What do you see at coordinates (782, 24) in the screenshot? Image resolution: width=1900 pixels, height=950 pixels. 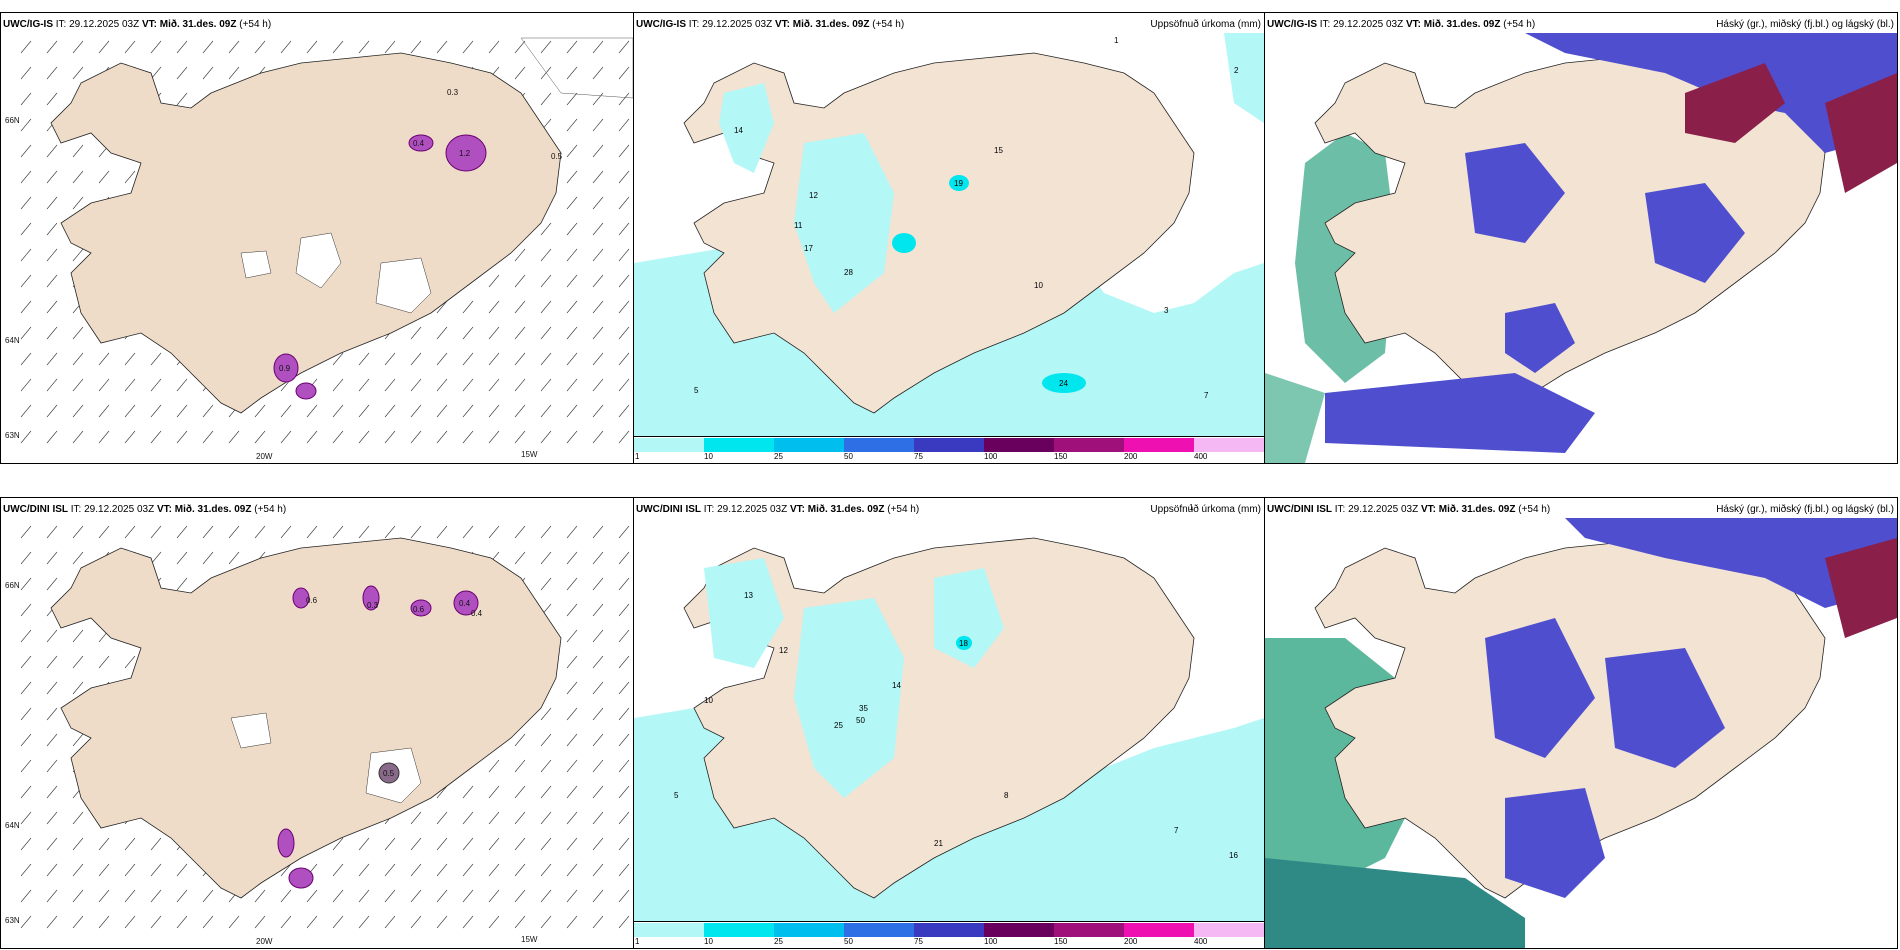 I see `vt-label: VT:` at bounding box center [782, 24].